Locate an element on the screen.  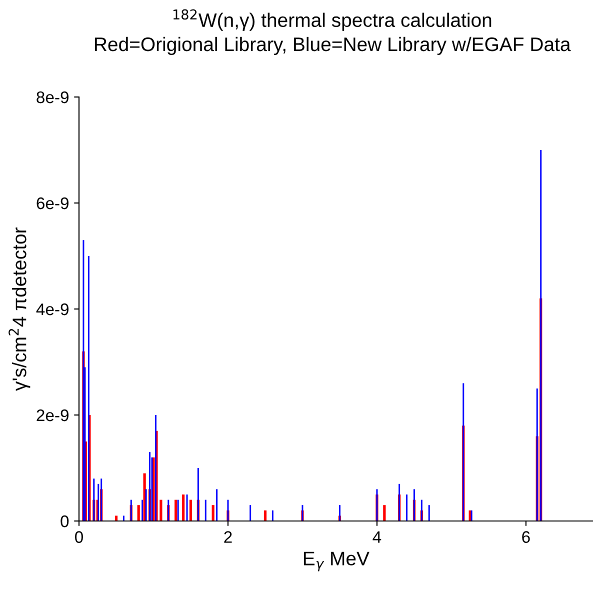
x-tick-label: 2 is located at coordinates (228, 537).